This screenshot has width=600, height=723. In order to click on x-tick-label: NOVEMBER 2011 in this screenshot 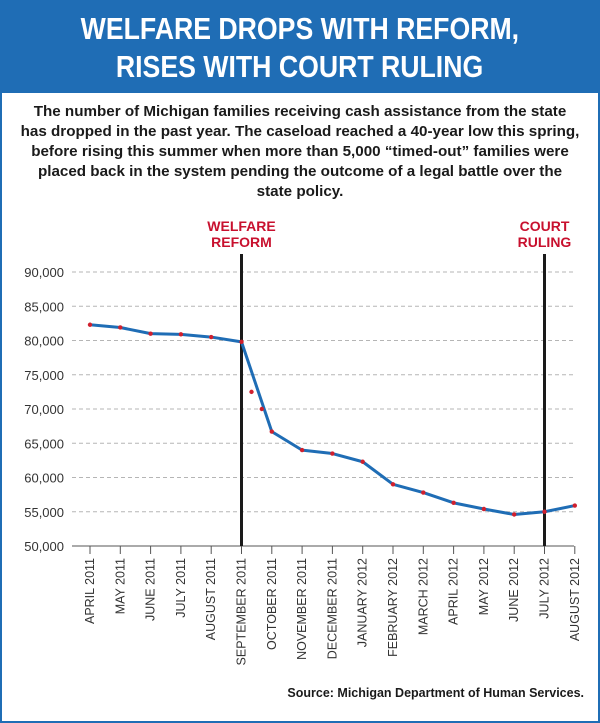, I will do `click(302, 609)`.